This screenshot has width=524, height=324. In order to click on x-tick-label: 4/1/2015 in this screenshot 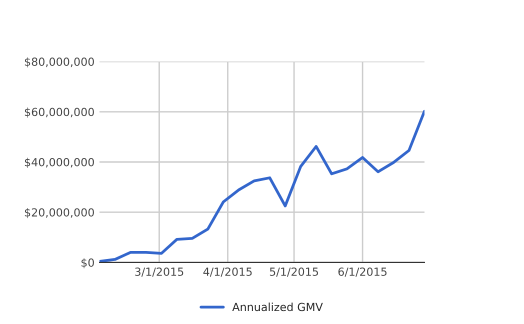, I will do `click(227, 272)`.